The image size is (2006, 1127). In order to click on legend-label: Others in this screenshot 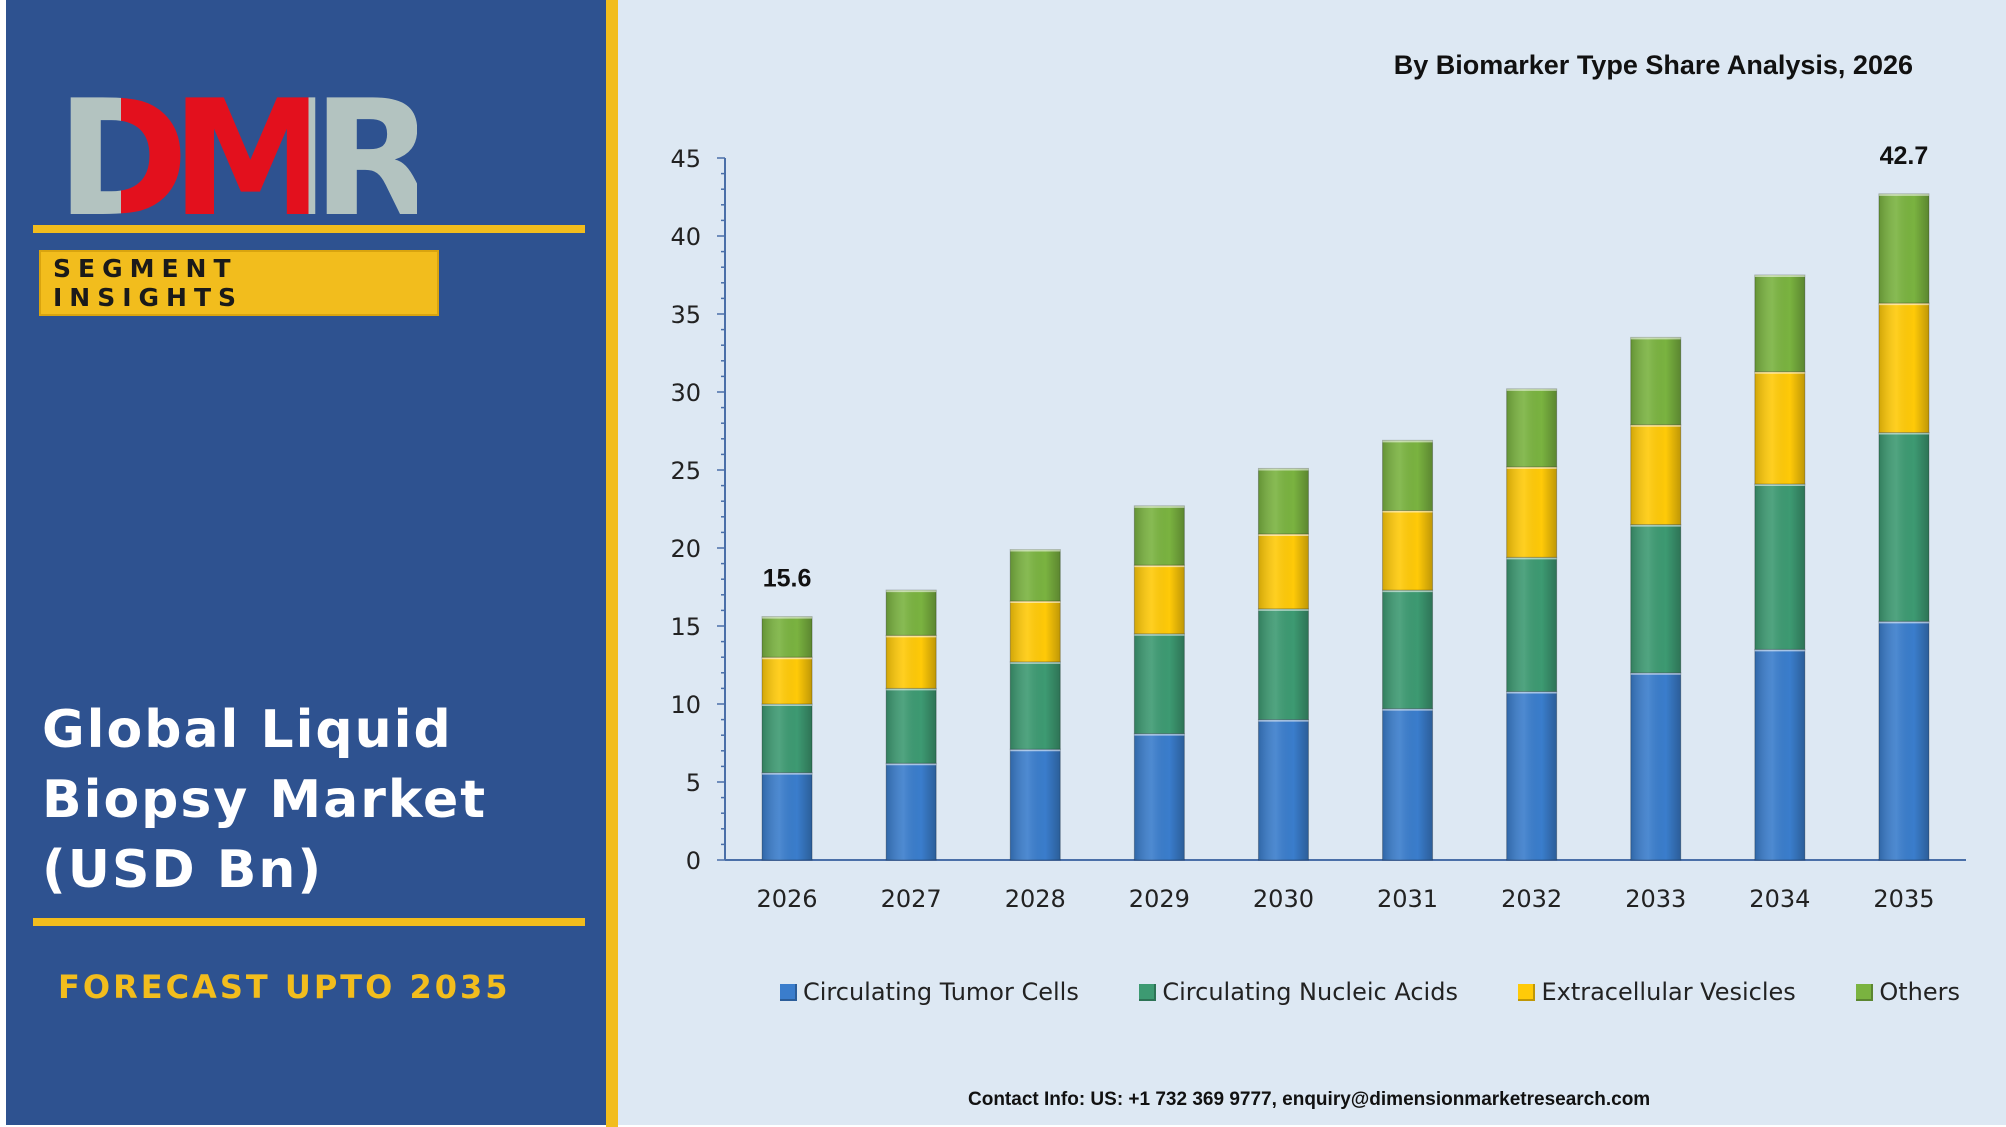, I will do `click(1919, 992)`.